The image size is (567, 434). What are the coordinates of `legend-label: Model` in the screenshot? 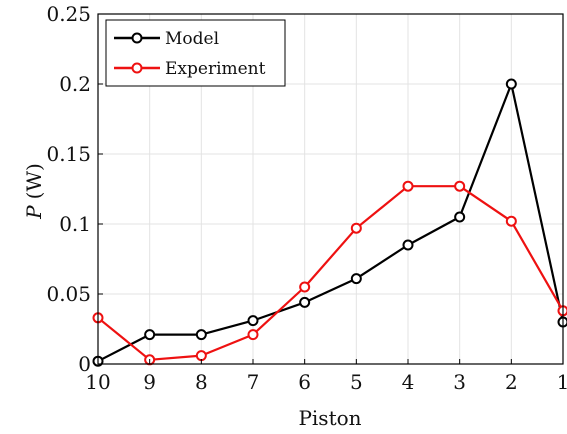 It's located at (192, 39).